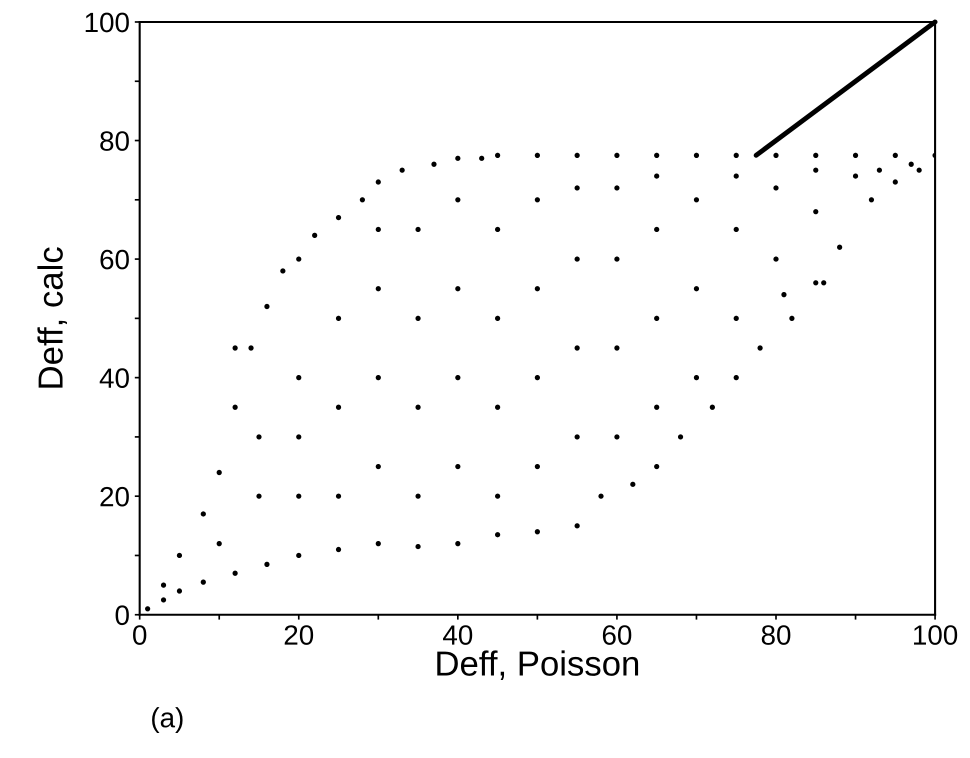 This screenshot has height=758, width=970. What do you see at coordinates (167, 720) in the screenshot?
I see `text: (a)` at bounding box center [167, 720].